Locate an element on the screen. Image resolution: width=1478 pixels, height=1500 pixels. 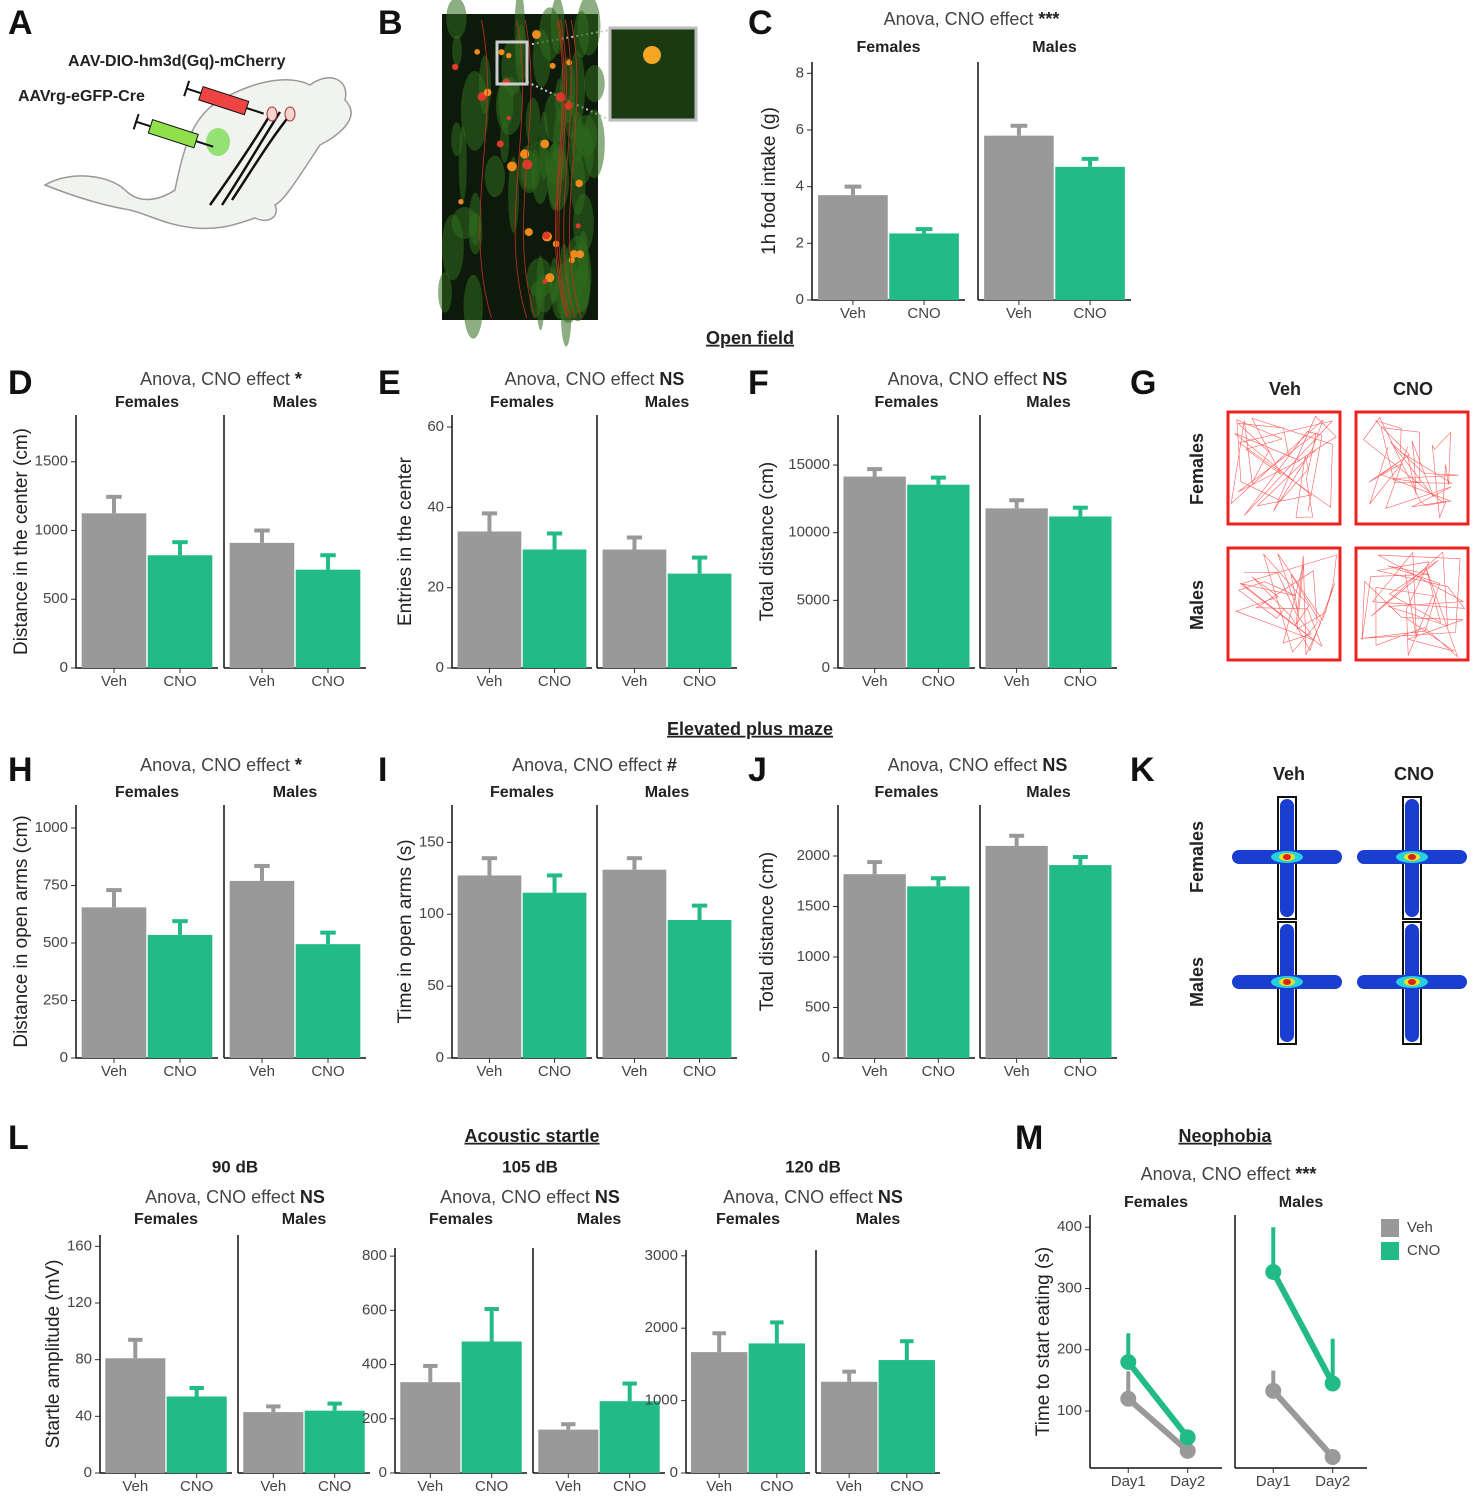
section-title: Neophobia is located at coordinates (1226, 1136).